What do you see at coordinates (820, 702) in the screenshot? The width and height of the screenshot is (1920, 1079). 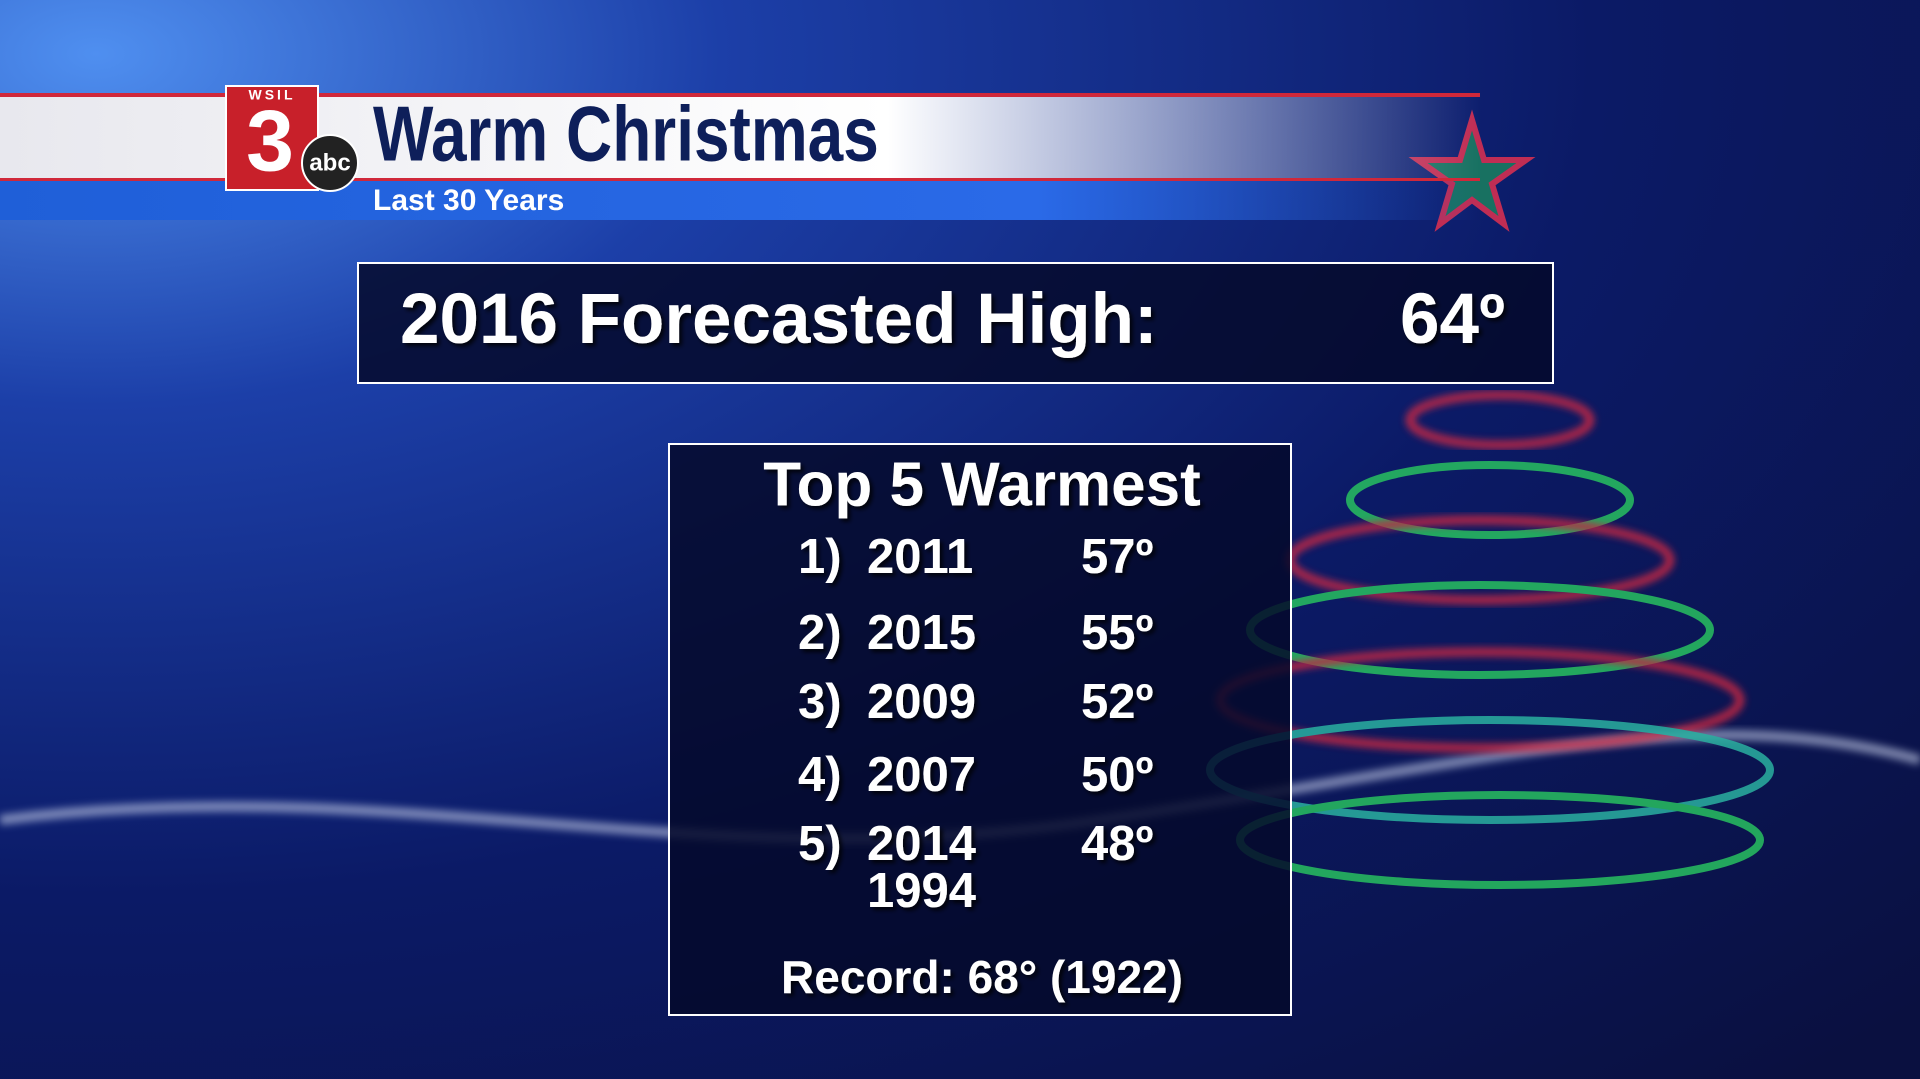 I see `rank: 3)` at bounding box center [820, 702].